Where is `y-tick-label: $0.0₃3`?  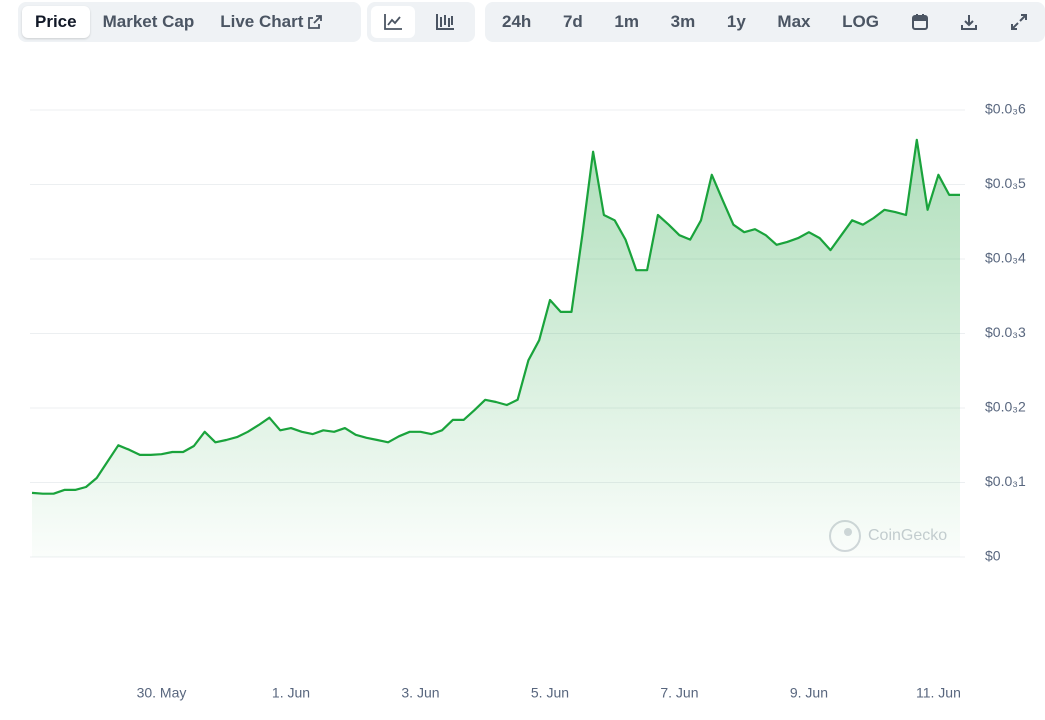
y-tick-label: $0.0₃3 is located at coordinates (1005, 332).